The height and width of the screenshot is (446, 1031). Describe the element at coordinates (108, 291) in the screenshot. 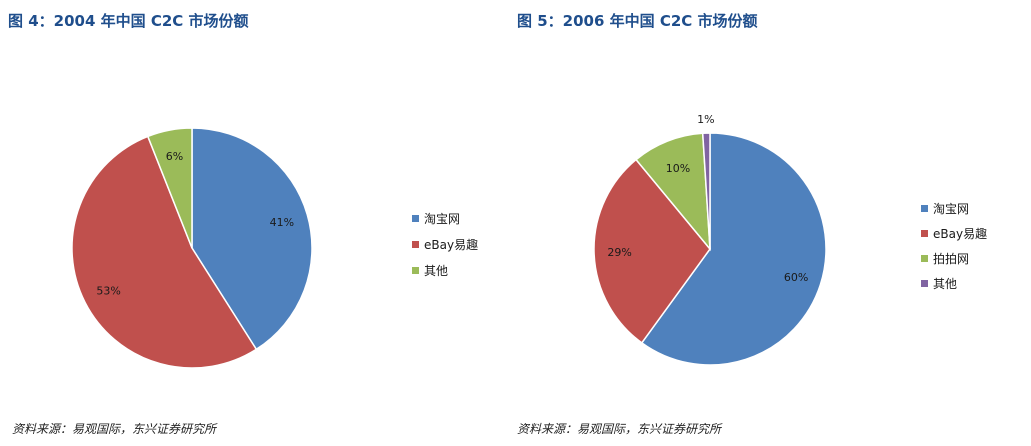

I see `slice-label-2: 53%` at that location.